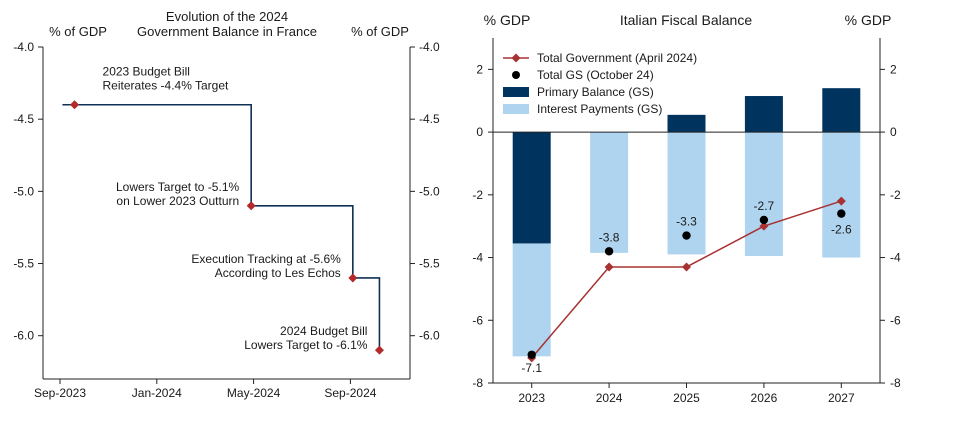 Image resolution: width=967 pixels, height=427 pixels. I want to click on x-tick-label: 2027, so click(841, 398).